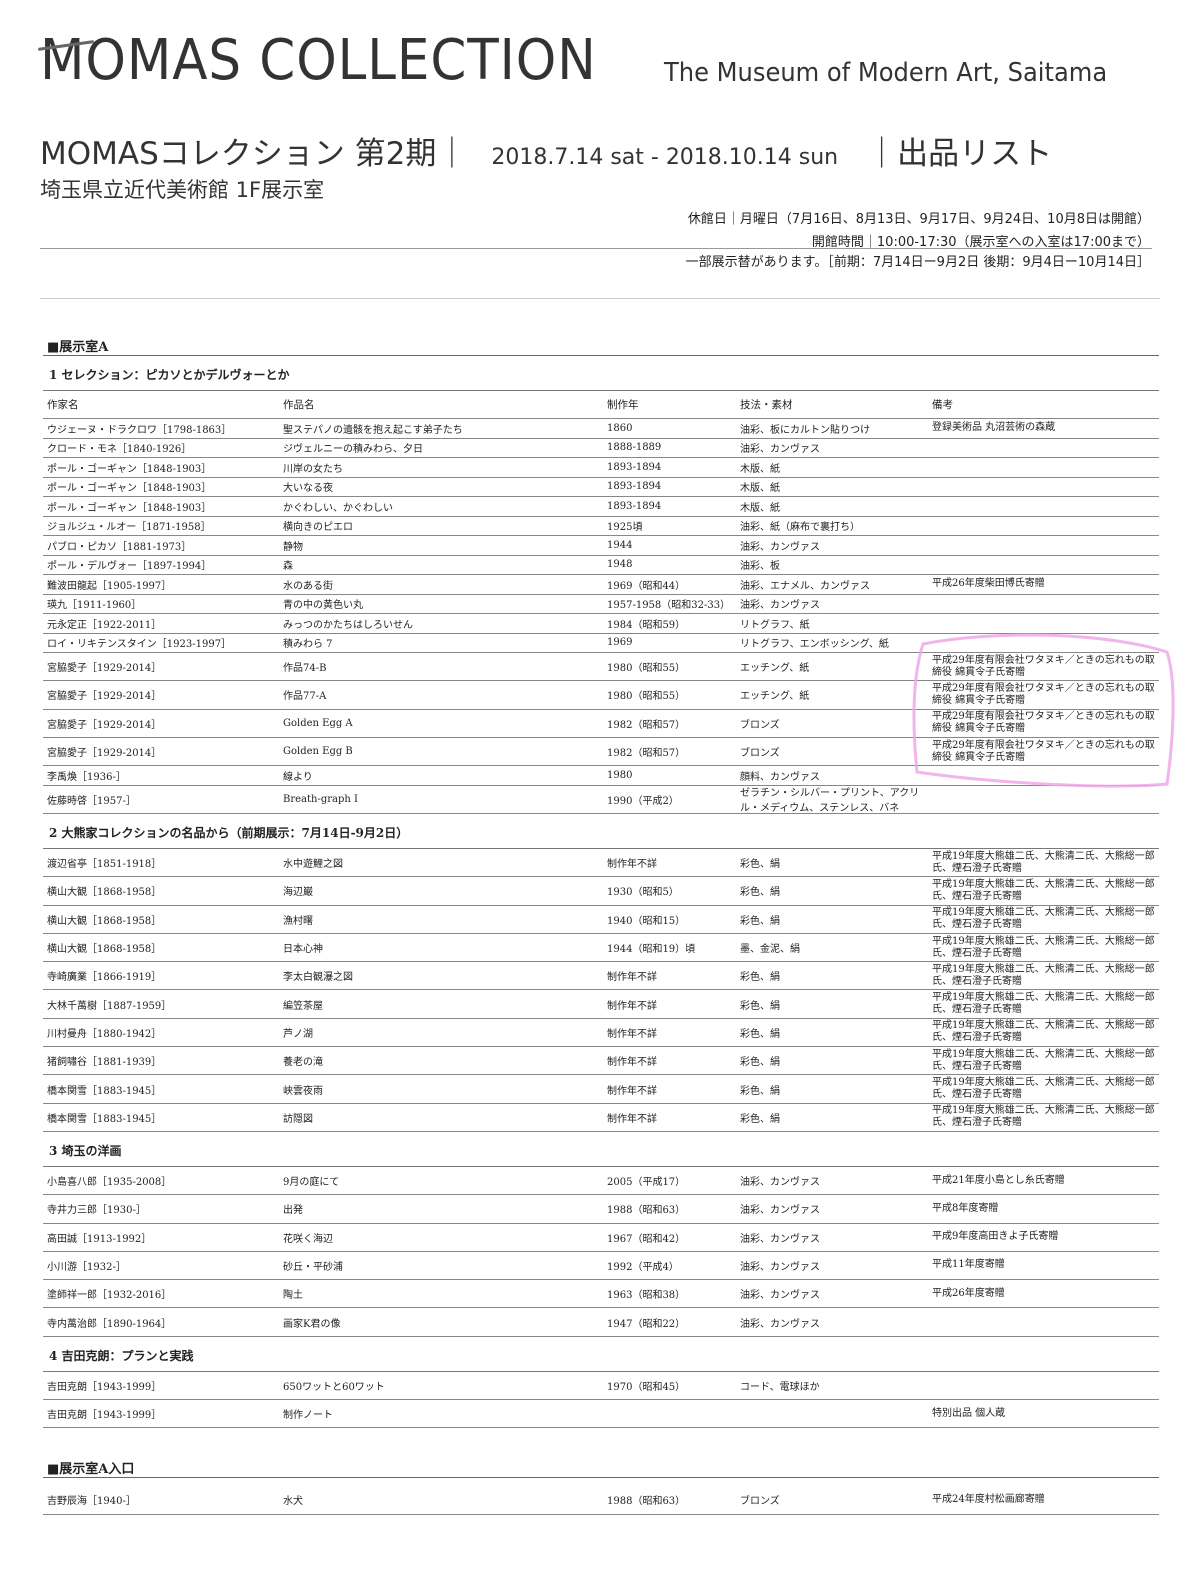  What do you see at coordinates (303, 1006) in the screenshot?
I see `title-cell: 編笠茶屋` at bounding box center [303, 1006].